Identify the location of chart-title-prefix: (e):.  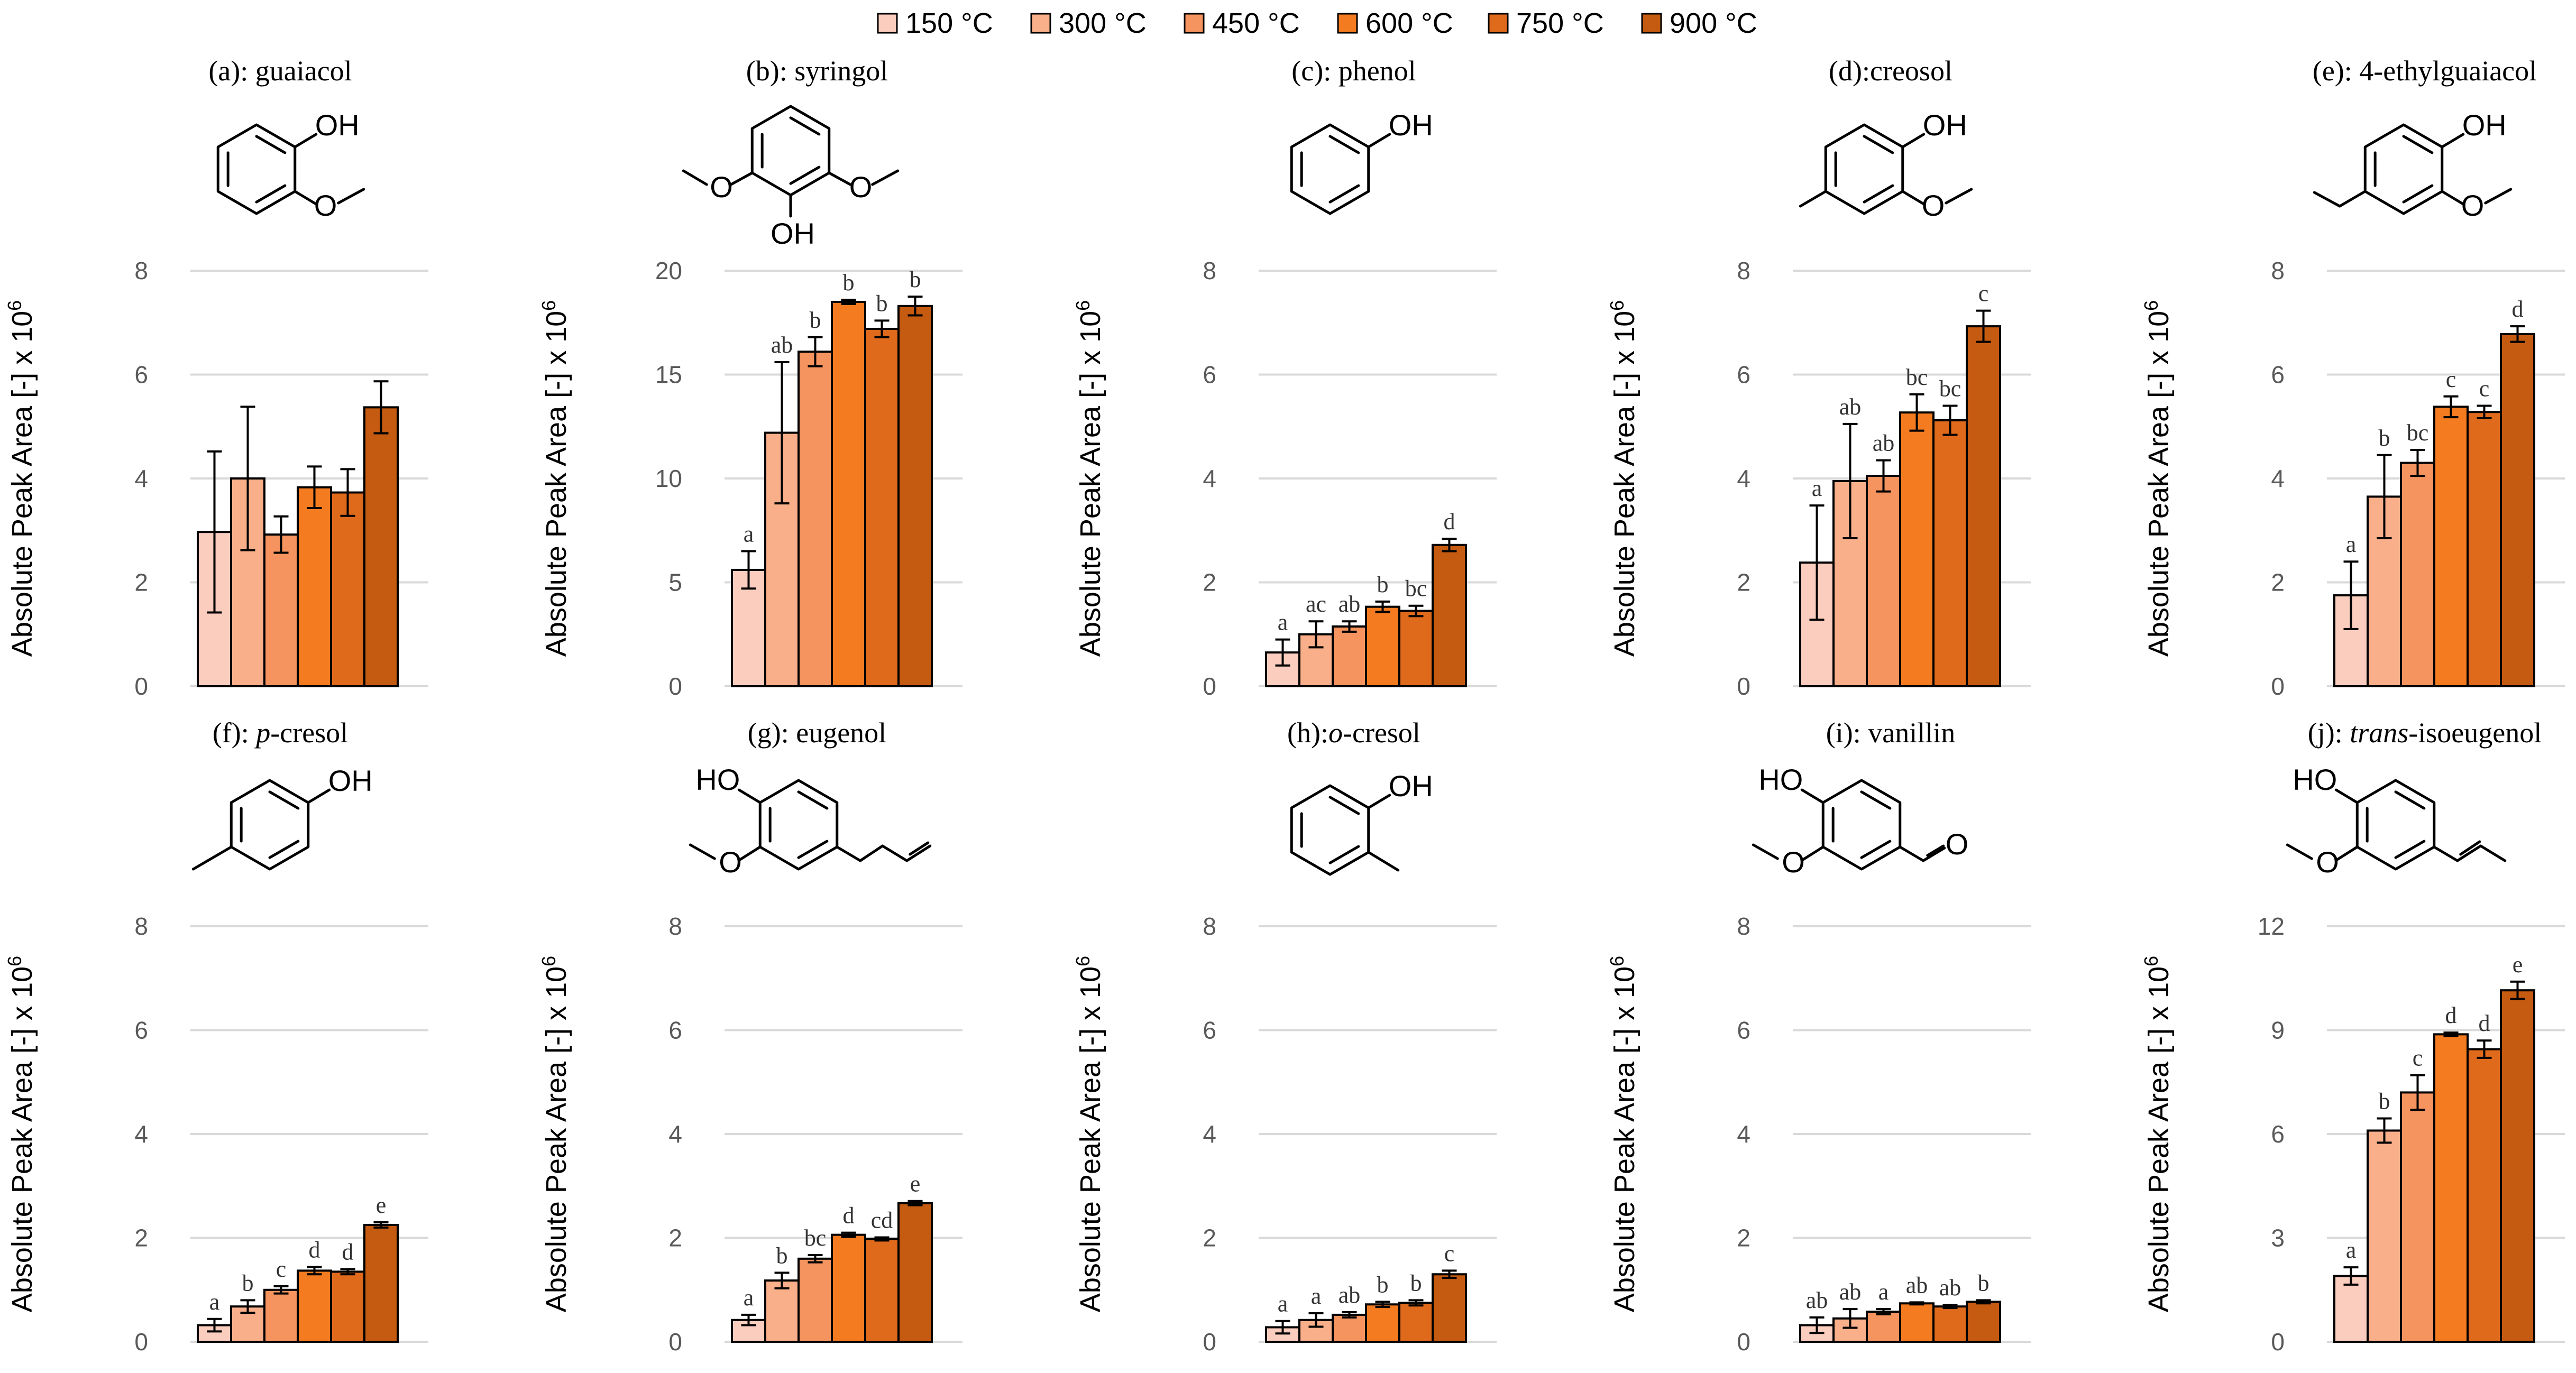
(2336, 71).